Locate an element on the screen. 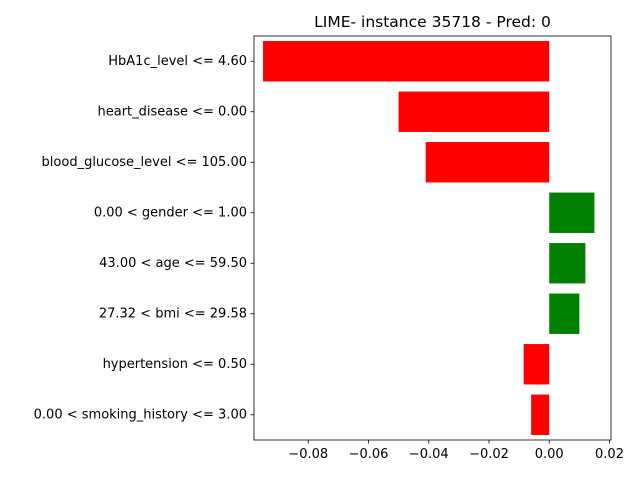  chart-title: LIME- instance 35718 - Pred: 0 is located at coordinates (432, 22).